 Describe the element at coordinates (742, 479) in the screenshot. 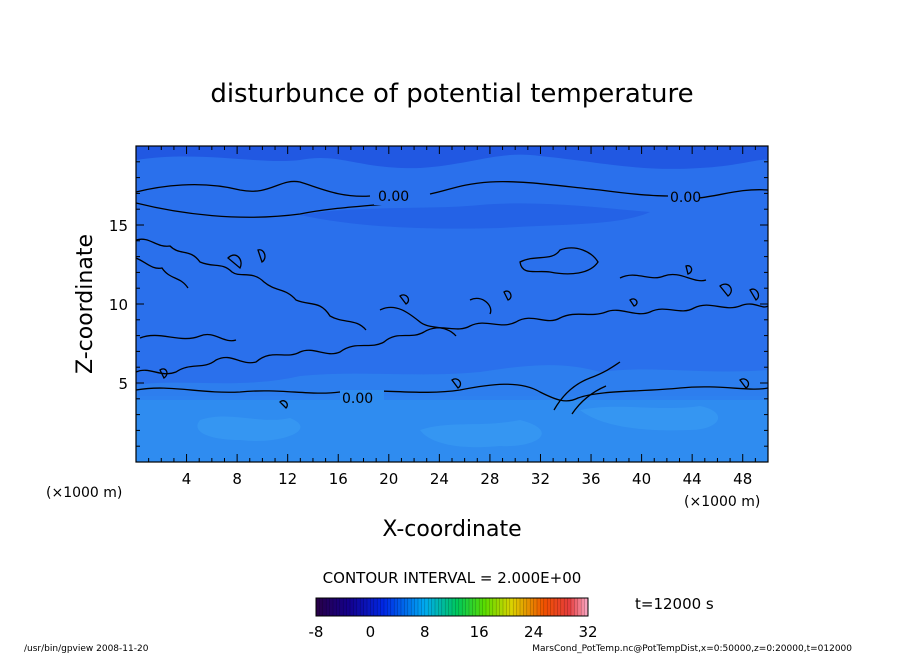

I see `x-tick-label: 48` at that location.